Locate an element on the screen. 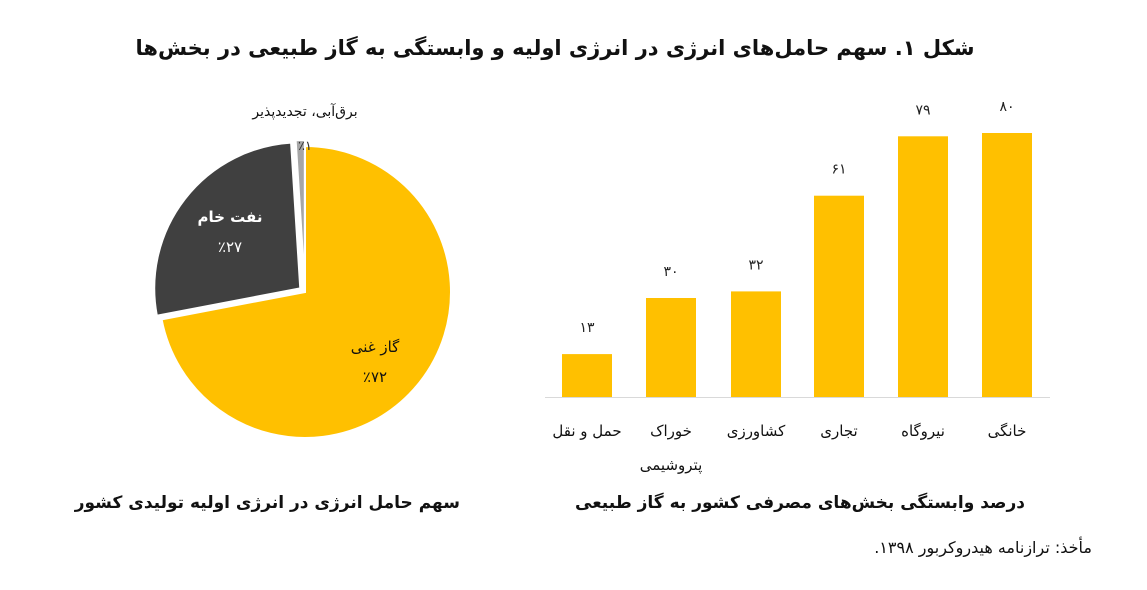  bar-value-label: ۷۹ is located at coordinates (922, 110).